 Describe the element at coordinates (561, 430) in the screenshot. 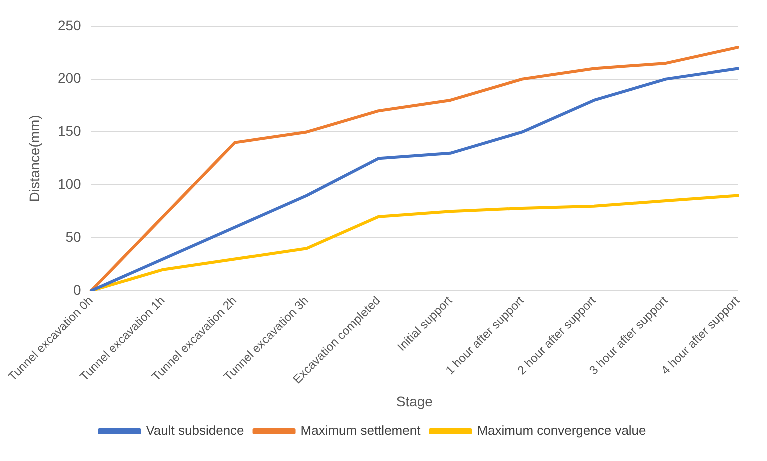

I see `legend-label: Maximum convergence value` at that location.